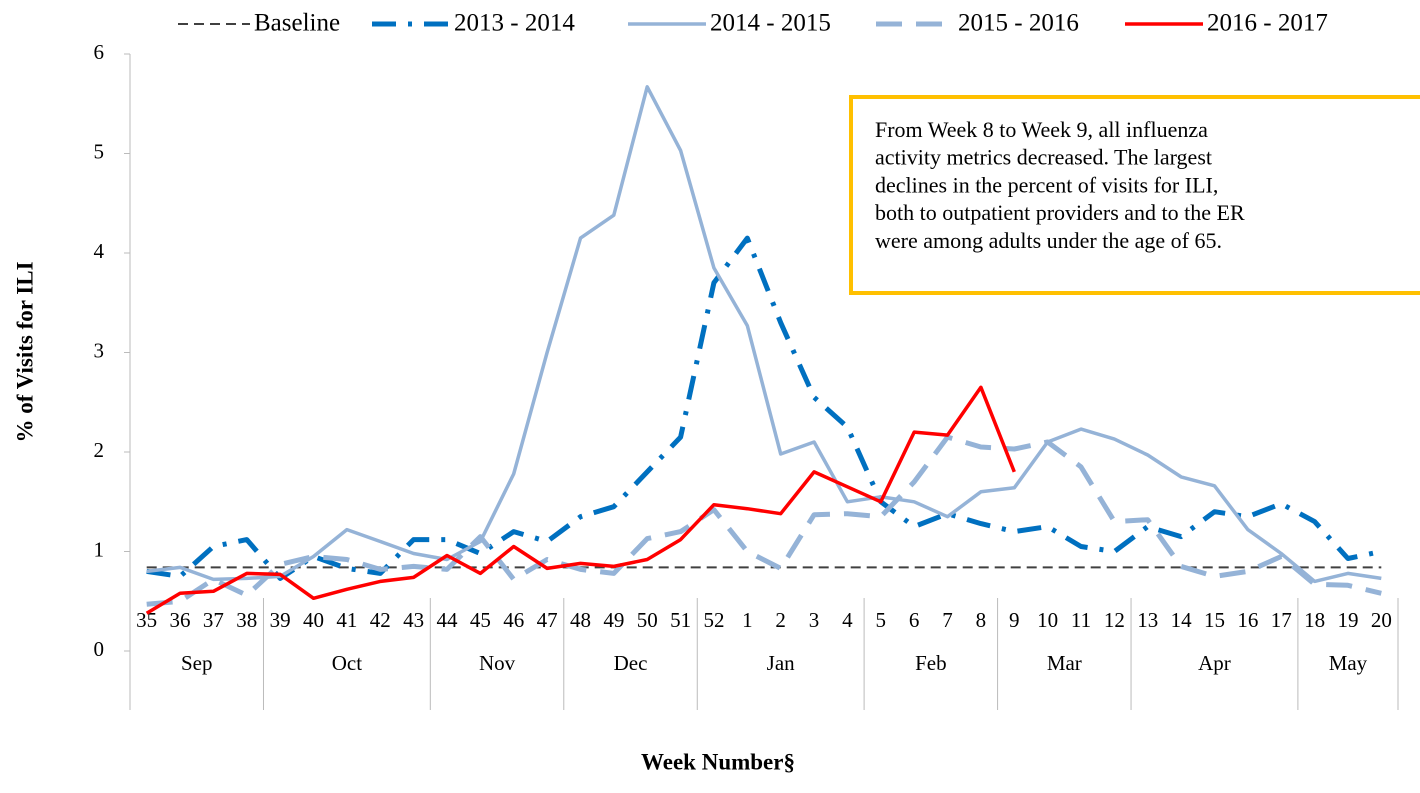 Image resolution: width=1420 pixels, height=793 pixels. Describe the element at coordinates (1018, 23) in the screenshot. I see `legend-label: 2015 - 2016` at that location.